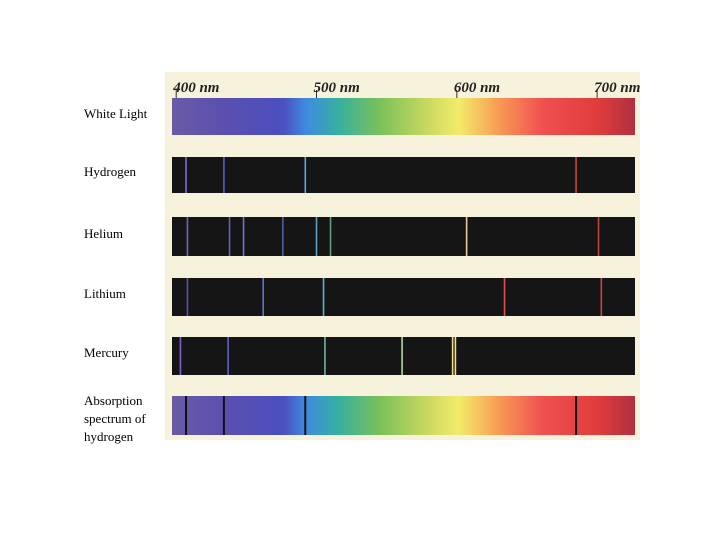  What do you see at coordinates (106, 352) in the screenshot?
I see `row-label: Mercury` at bounding box center [106, 352].